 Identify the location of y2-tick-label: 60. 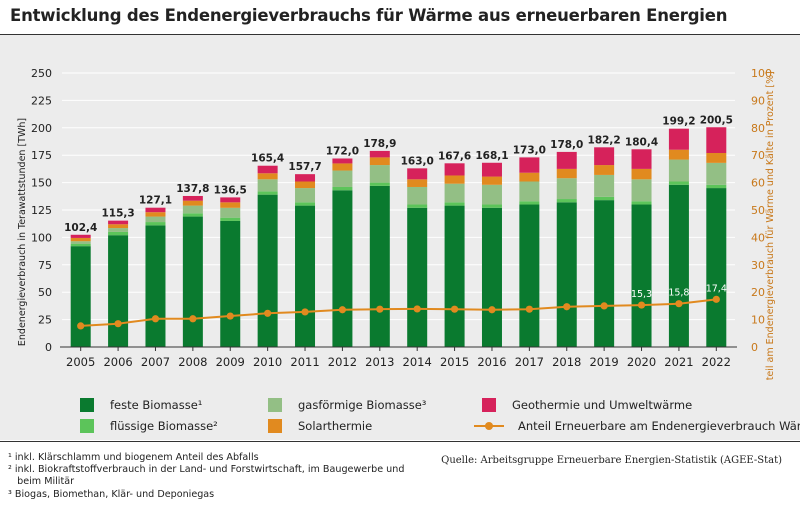
(758, 183).